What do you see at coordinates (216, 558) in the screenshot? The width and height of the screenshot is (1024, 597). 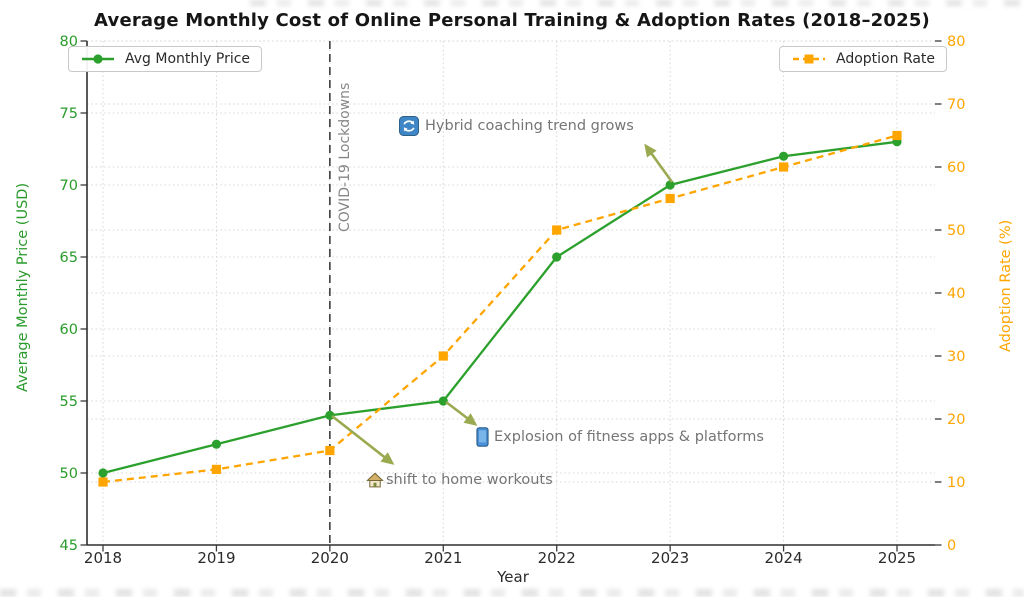 I see `x-tick-label: 2019` at bounding box center [216, 558].